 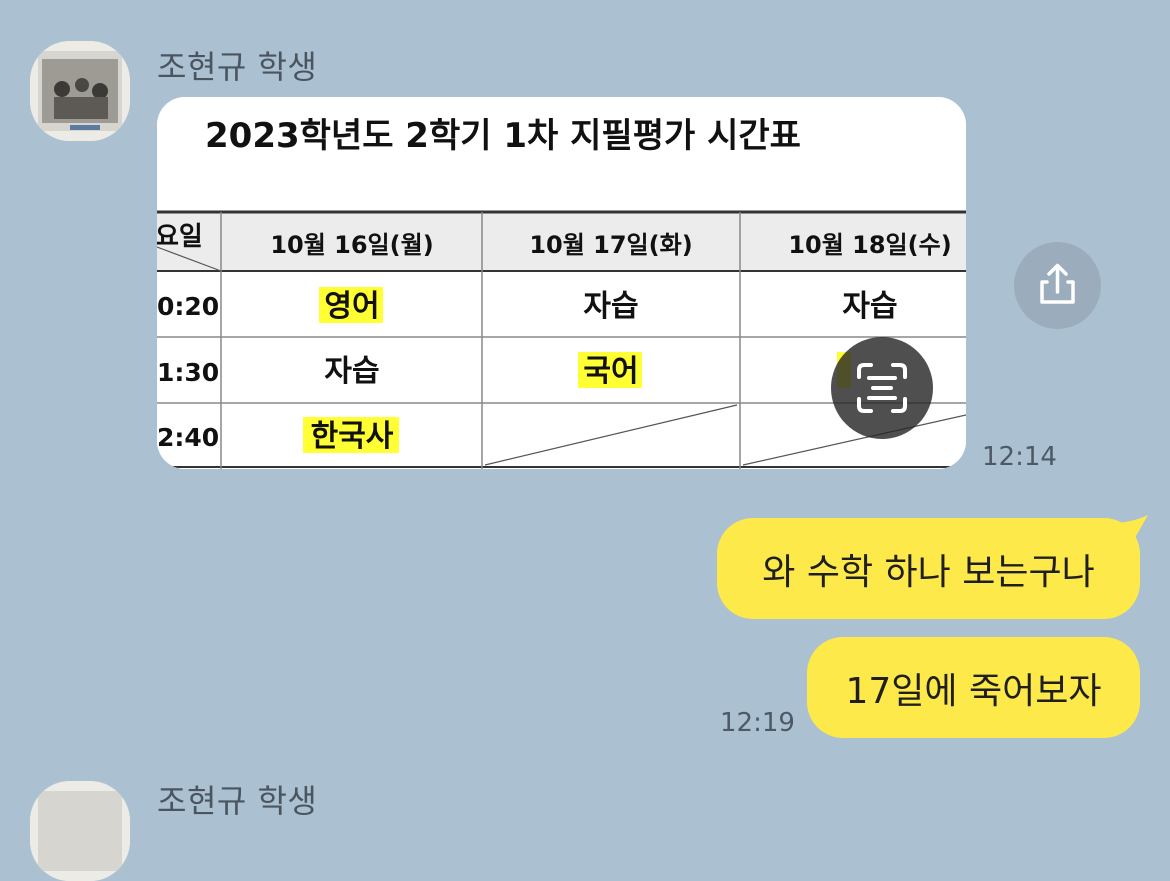 What do you see at coordinates (188, 372) in the screenshot?
I see `row-time: 1:30` at bounding box center [188, 372].